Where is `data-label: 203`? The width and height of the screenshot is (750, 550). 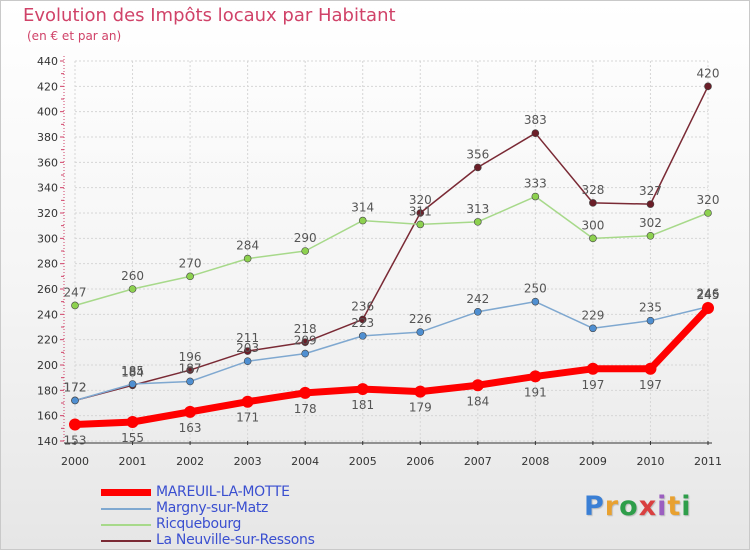
data-label: 203 is located at coordinates (247, 348).